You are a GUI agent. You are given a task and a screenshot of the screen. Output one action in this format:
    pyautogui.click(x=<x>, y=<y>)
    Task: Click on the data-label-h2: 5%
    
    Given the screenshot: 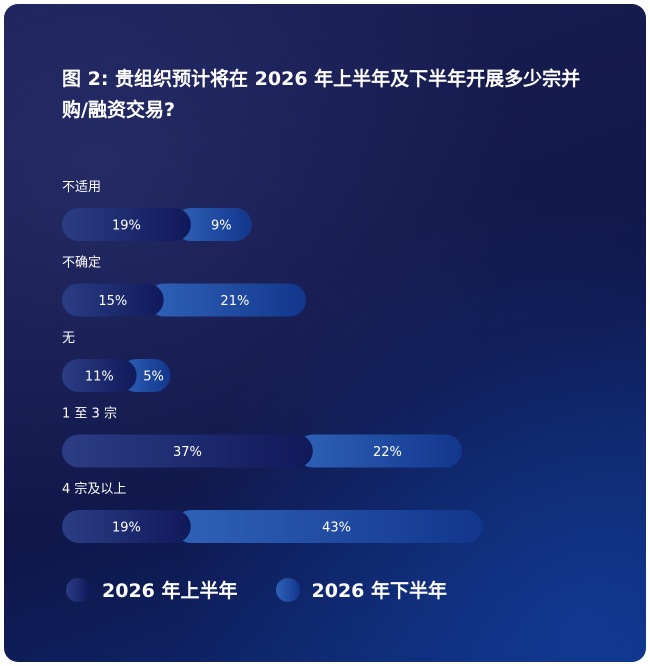 What is the action you would take?
    pyautogui.click(x=153, y=377)
    